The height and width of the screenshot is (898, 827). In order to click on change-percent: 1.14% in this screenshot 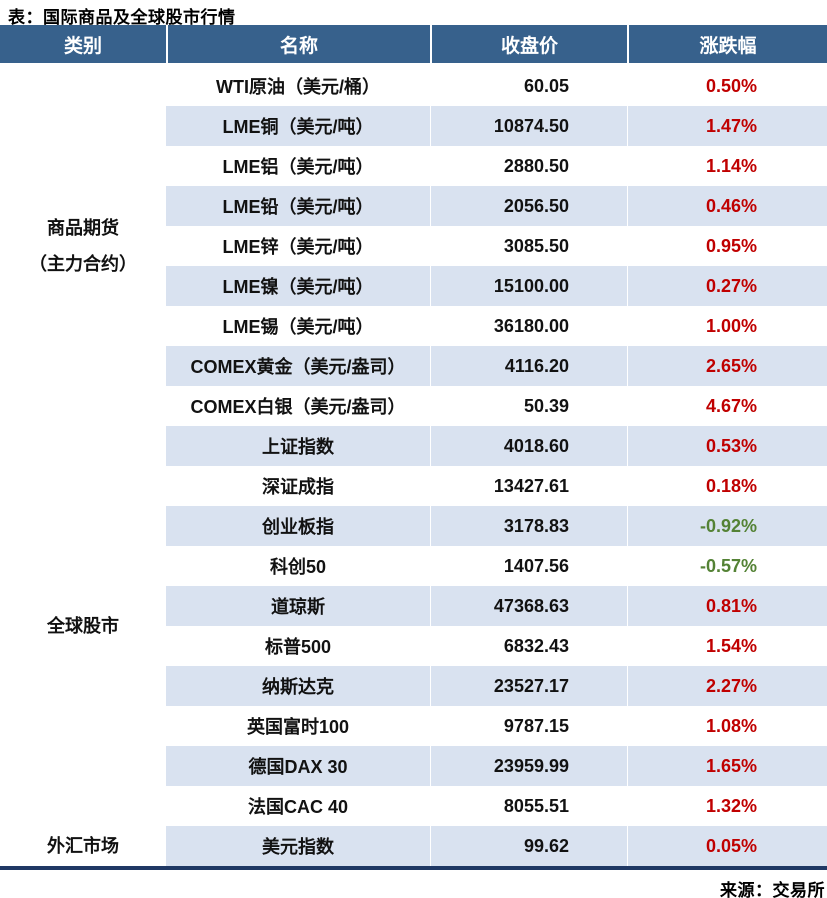, I will do `click(727, 166)`.